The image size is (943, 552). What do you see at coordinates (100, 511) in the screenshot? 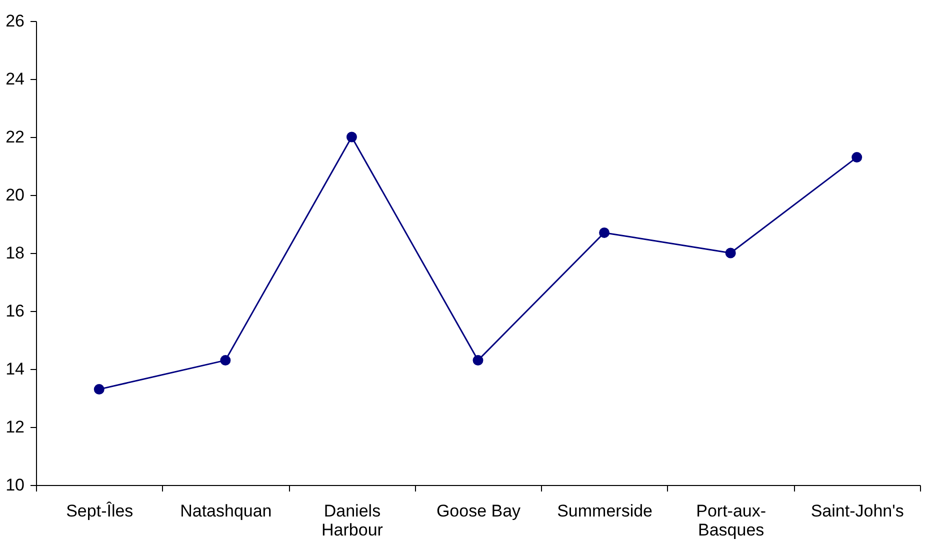
I see `x-tick-label: Sept-Îles` at bounding box center [100, 511].